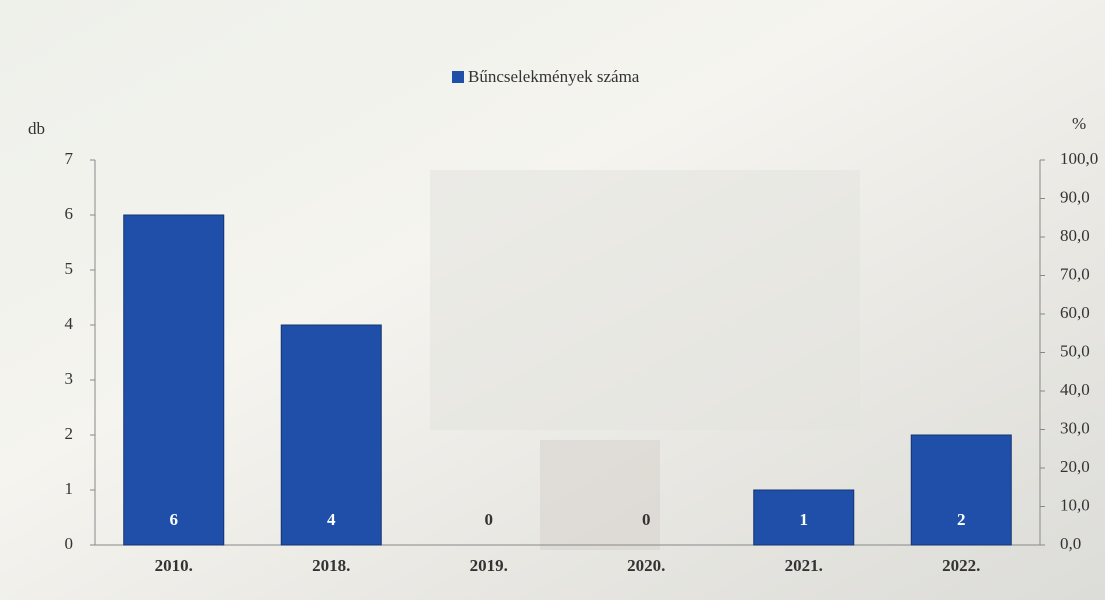  Describe the element at coordinates (600, 495) in the screenshot. I see `doorway` at that location.